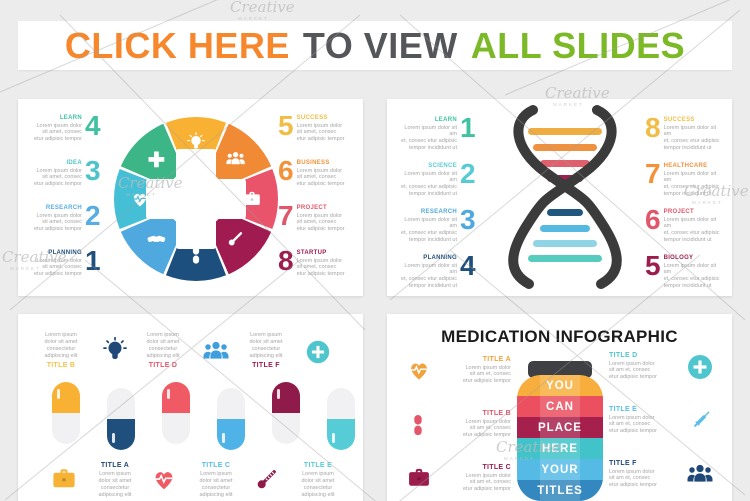 The image size is (750, 501). Describe the element at coordinates (419, 371) in the screenshot. I see `heart-pulse-icon` at that location.